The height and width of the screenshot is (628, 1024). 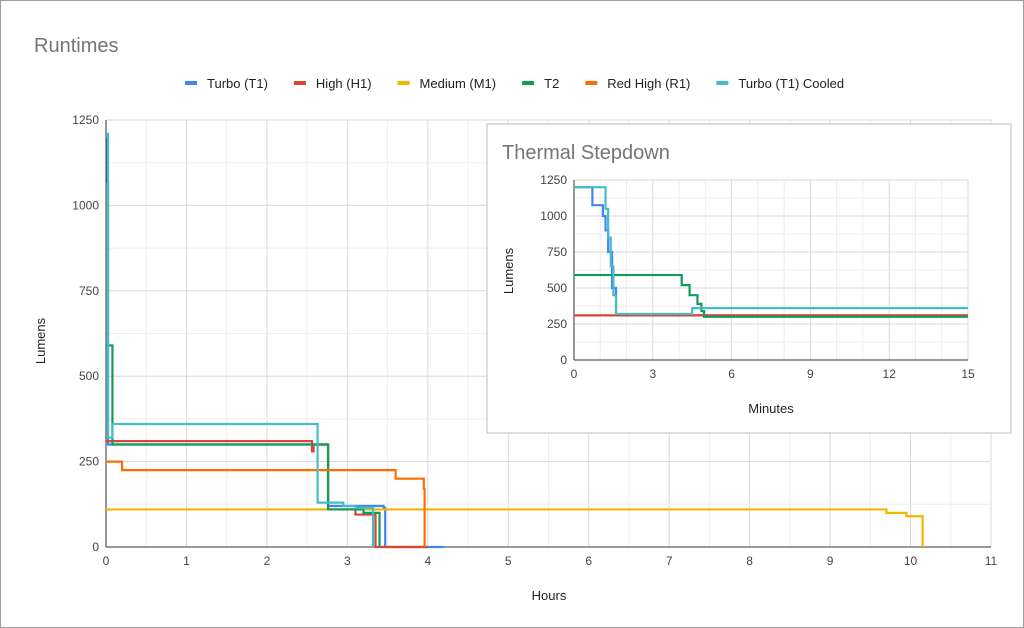 What do you see at coordinates (549, 595) in the screenshot?
I see `x-axis-label: Hours` at bounding box center [549, 595].